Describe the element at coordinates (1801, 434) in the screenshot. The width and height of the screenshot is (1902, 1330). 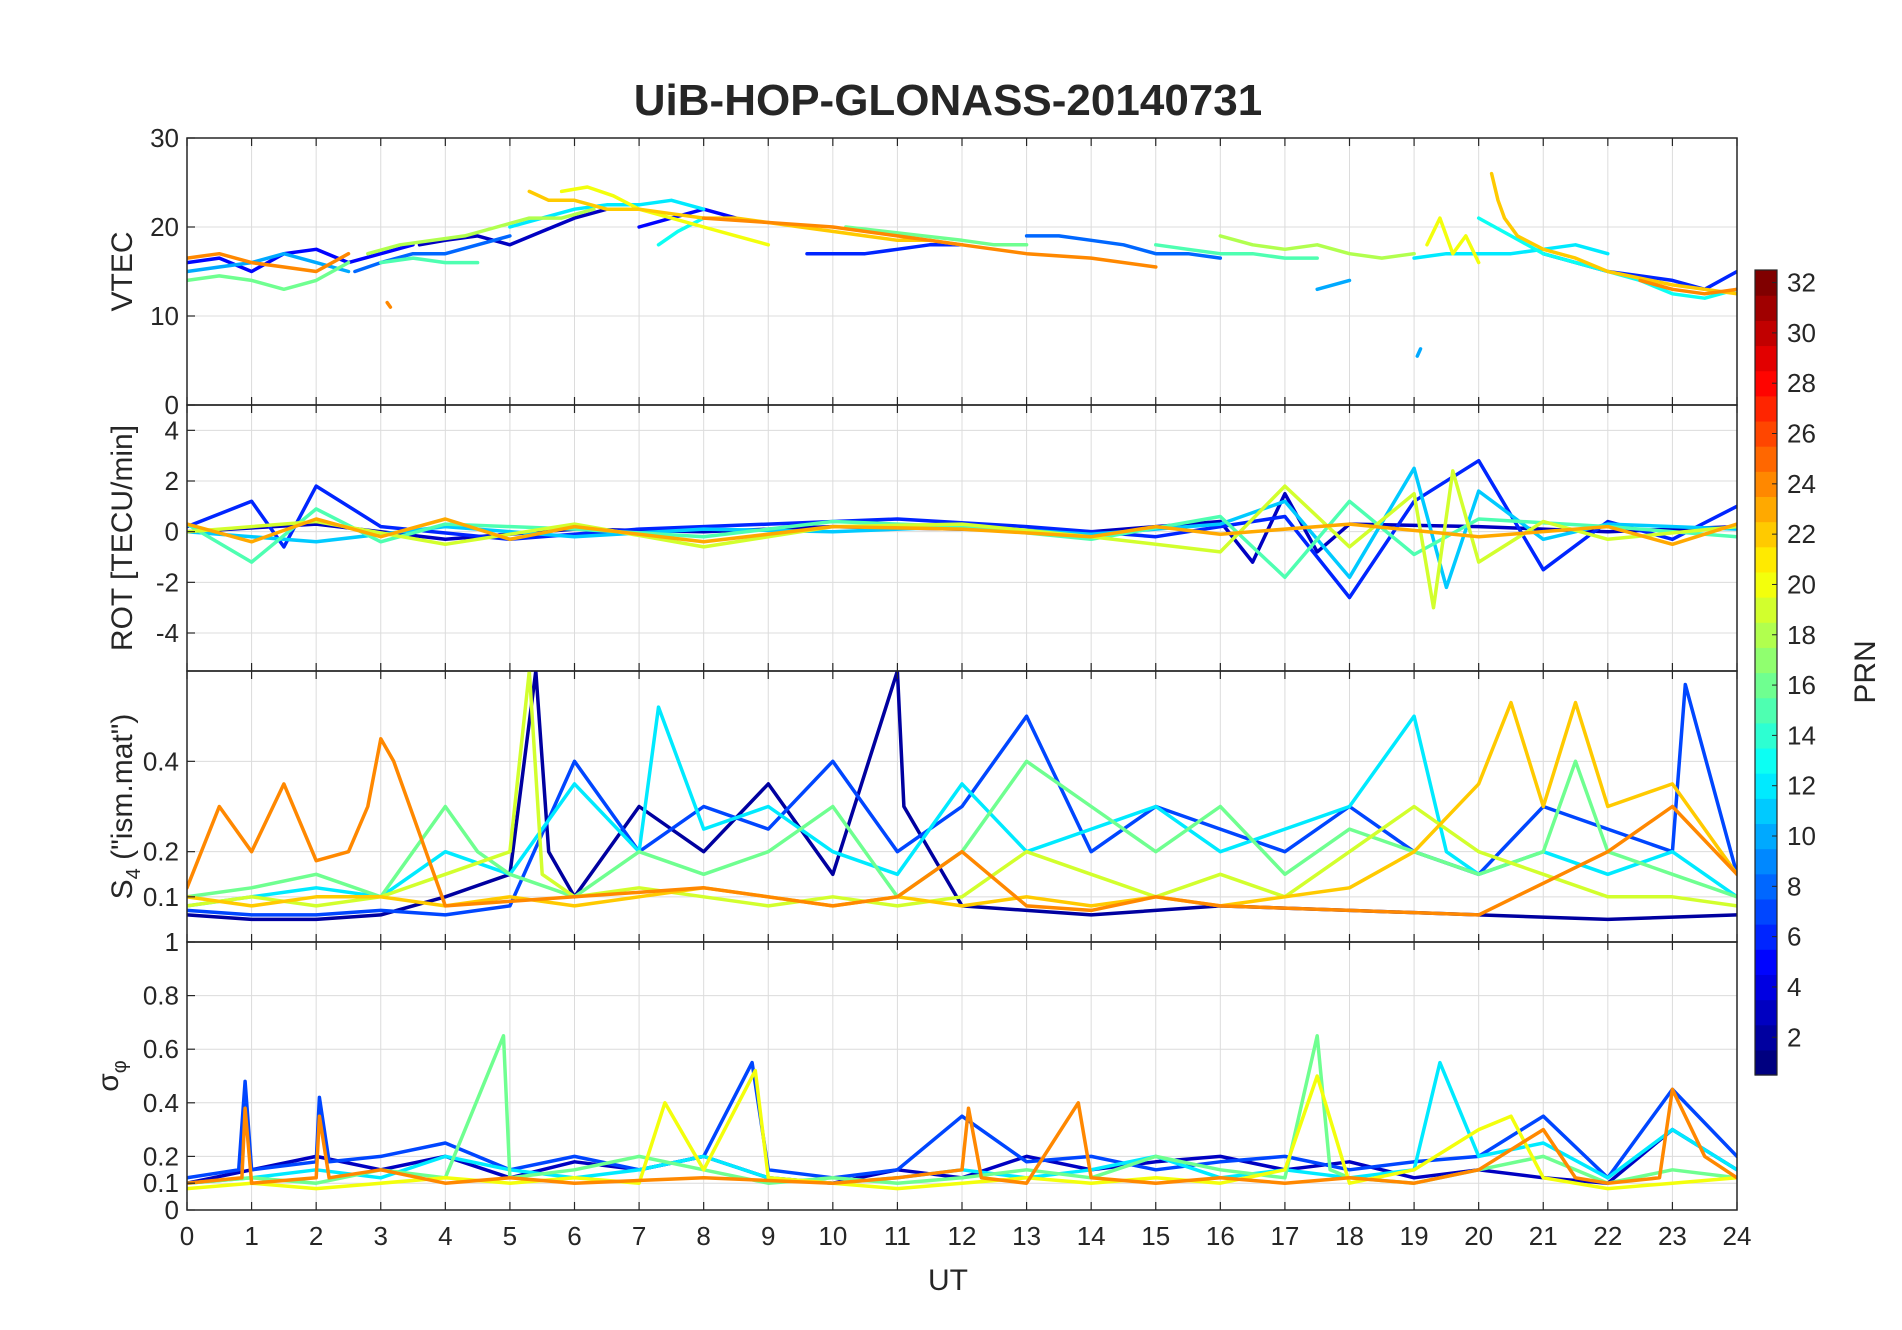
I see `colorbar-tick-label: 26` at that location.